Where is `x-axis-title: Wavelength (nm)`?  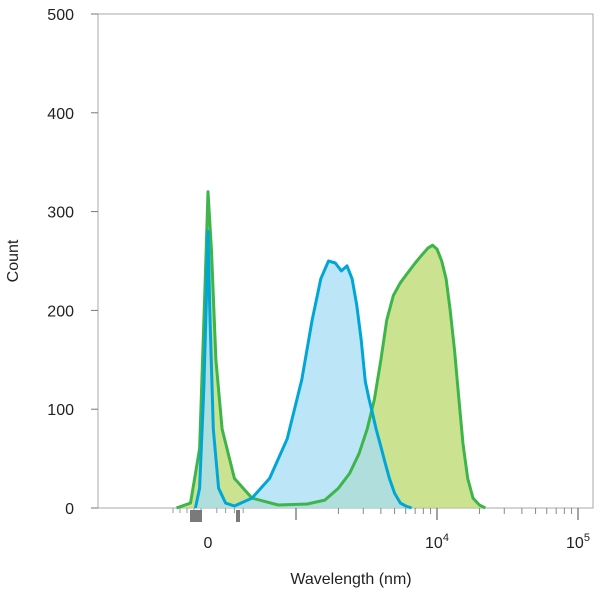 x-axis-title: Wavelength (nm) is located at coordinates (350, 579).